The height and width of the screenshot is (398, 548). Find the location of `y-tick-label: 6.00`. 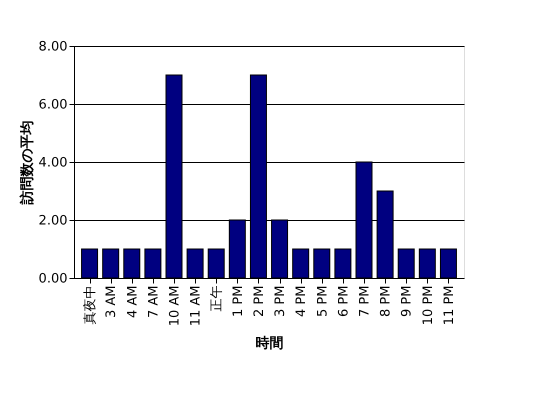

y-tick-label: 6.00 is located at coordinates (53, 105).